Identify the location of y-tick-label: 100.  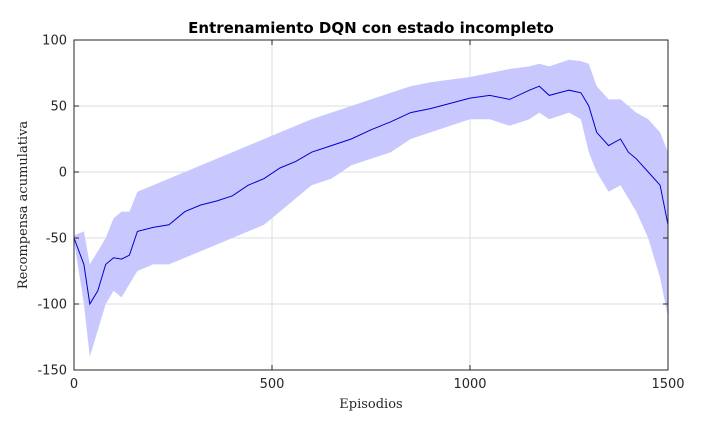
(54, 41).